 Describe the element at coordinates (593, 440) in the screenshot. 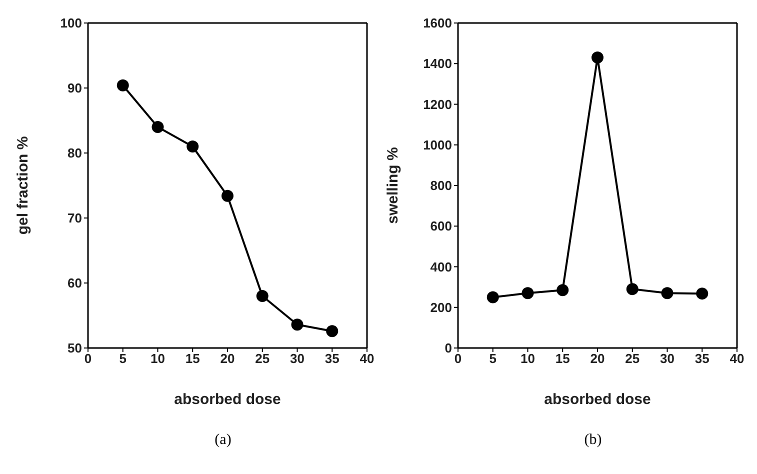

I see `text: (b)` at that location.